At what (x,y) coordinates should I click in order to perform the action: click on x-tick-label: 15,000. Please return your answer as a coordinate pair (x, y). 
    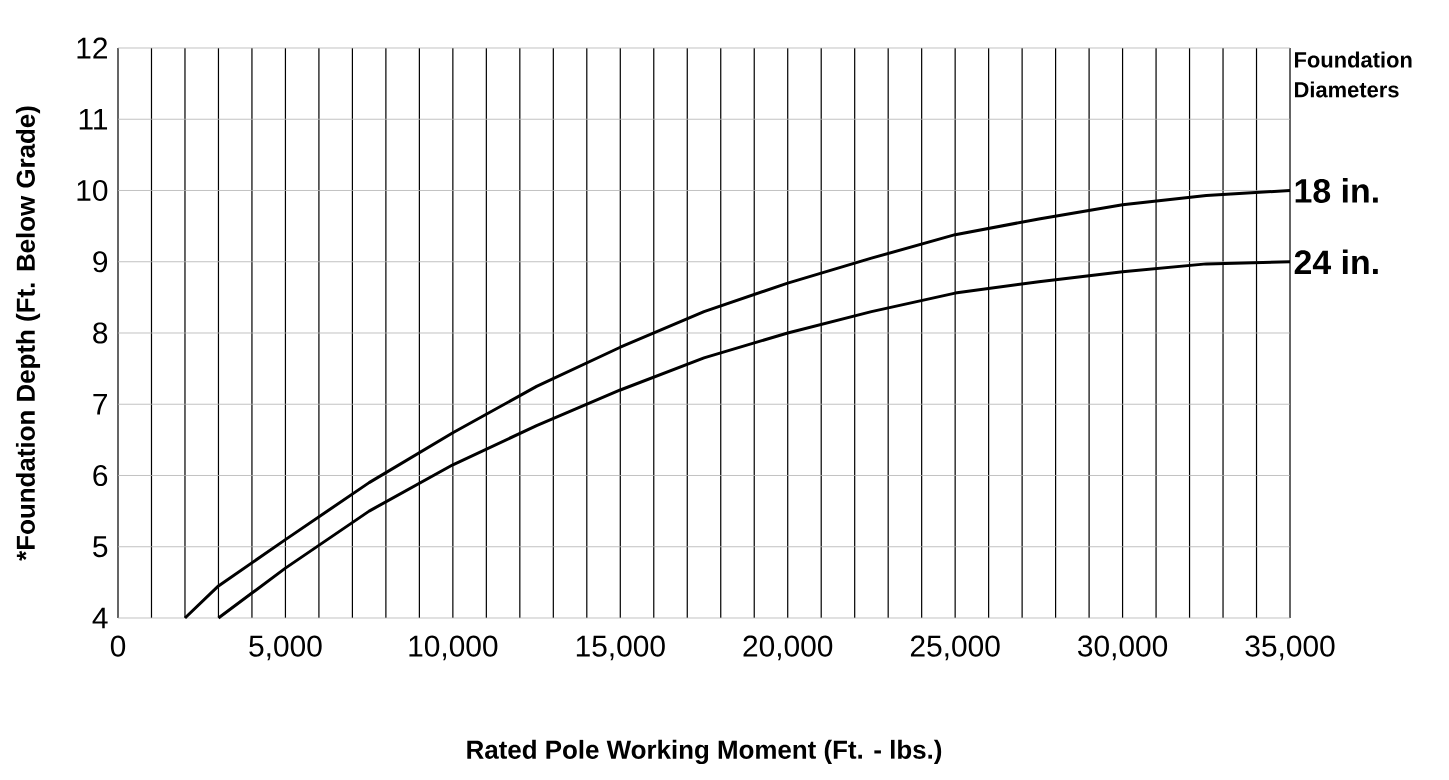
    Looking at the image, I should click on (620, 648).